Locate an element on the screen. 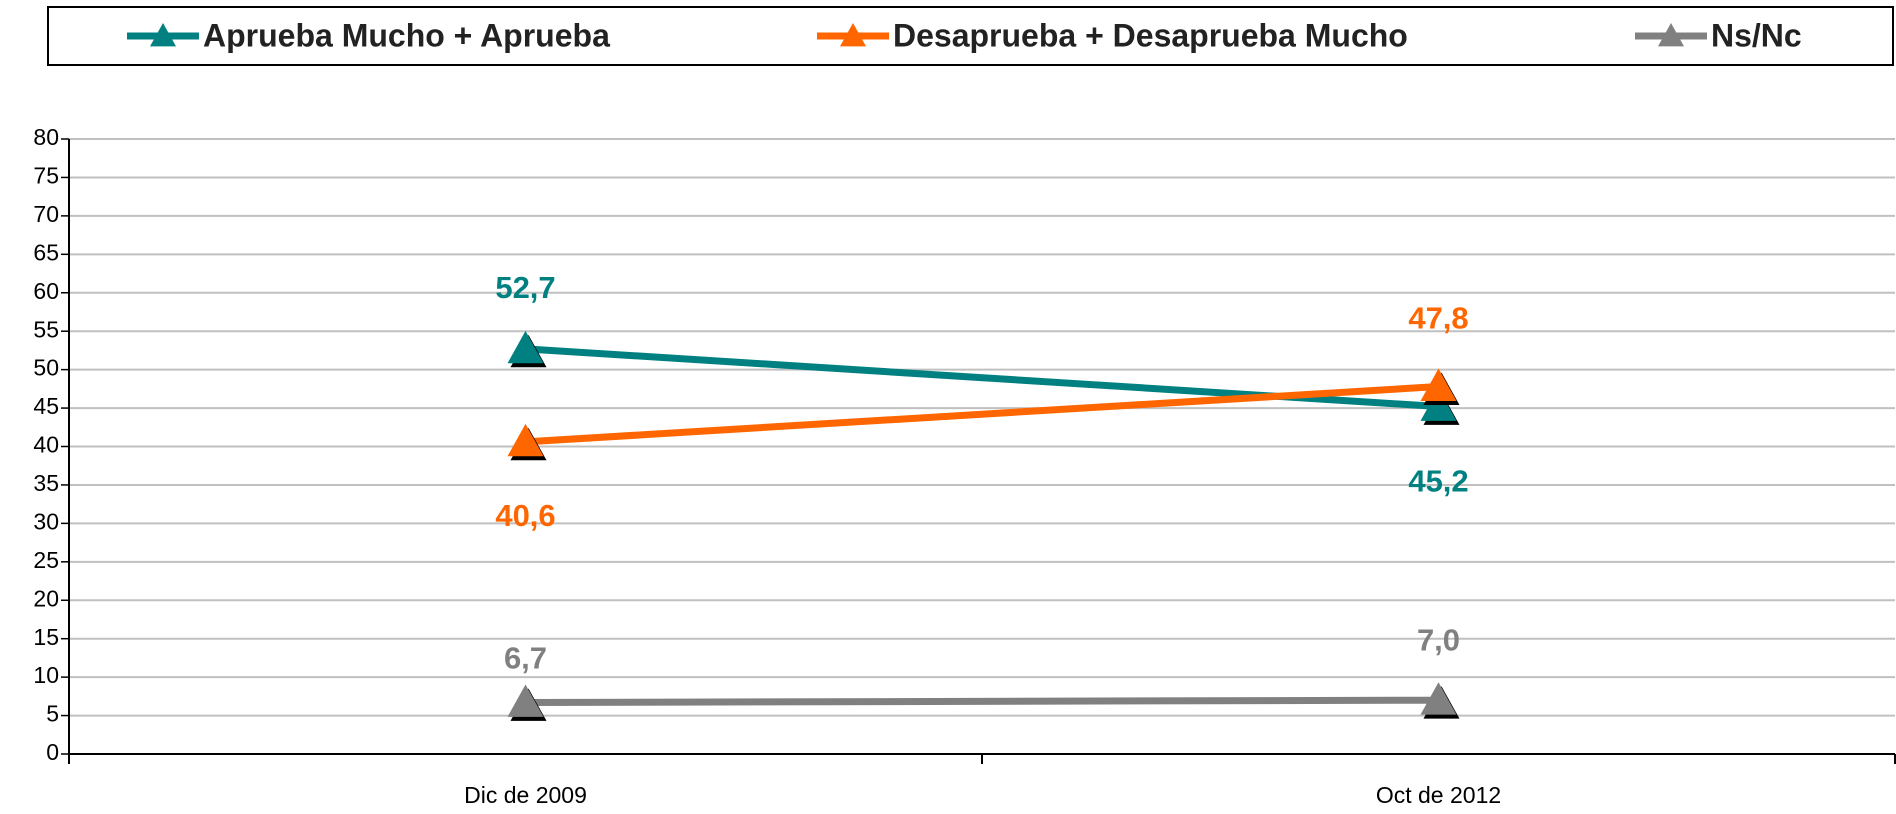 This screenshot has width=1896, height=814. y-tick-label: 5 is located at coordinates (52, 714).